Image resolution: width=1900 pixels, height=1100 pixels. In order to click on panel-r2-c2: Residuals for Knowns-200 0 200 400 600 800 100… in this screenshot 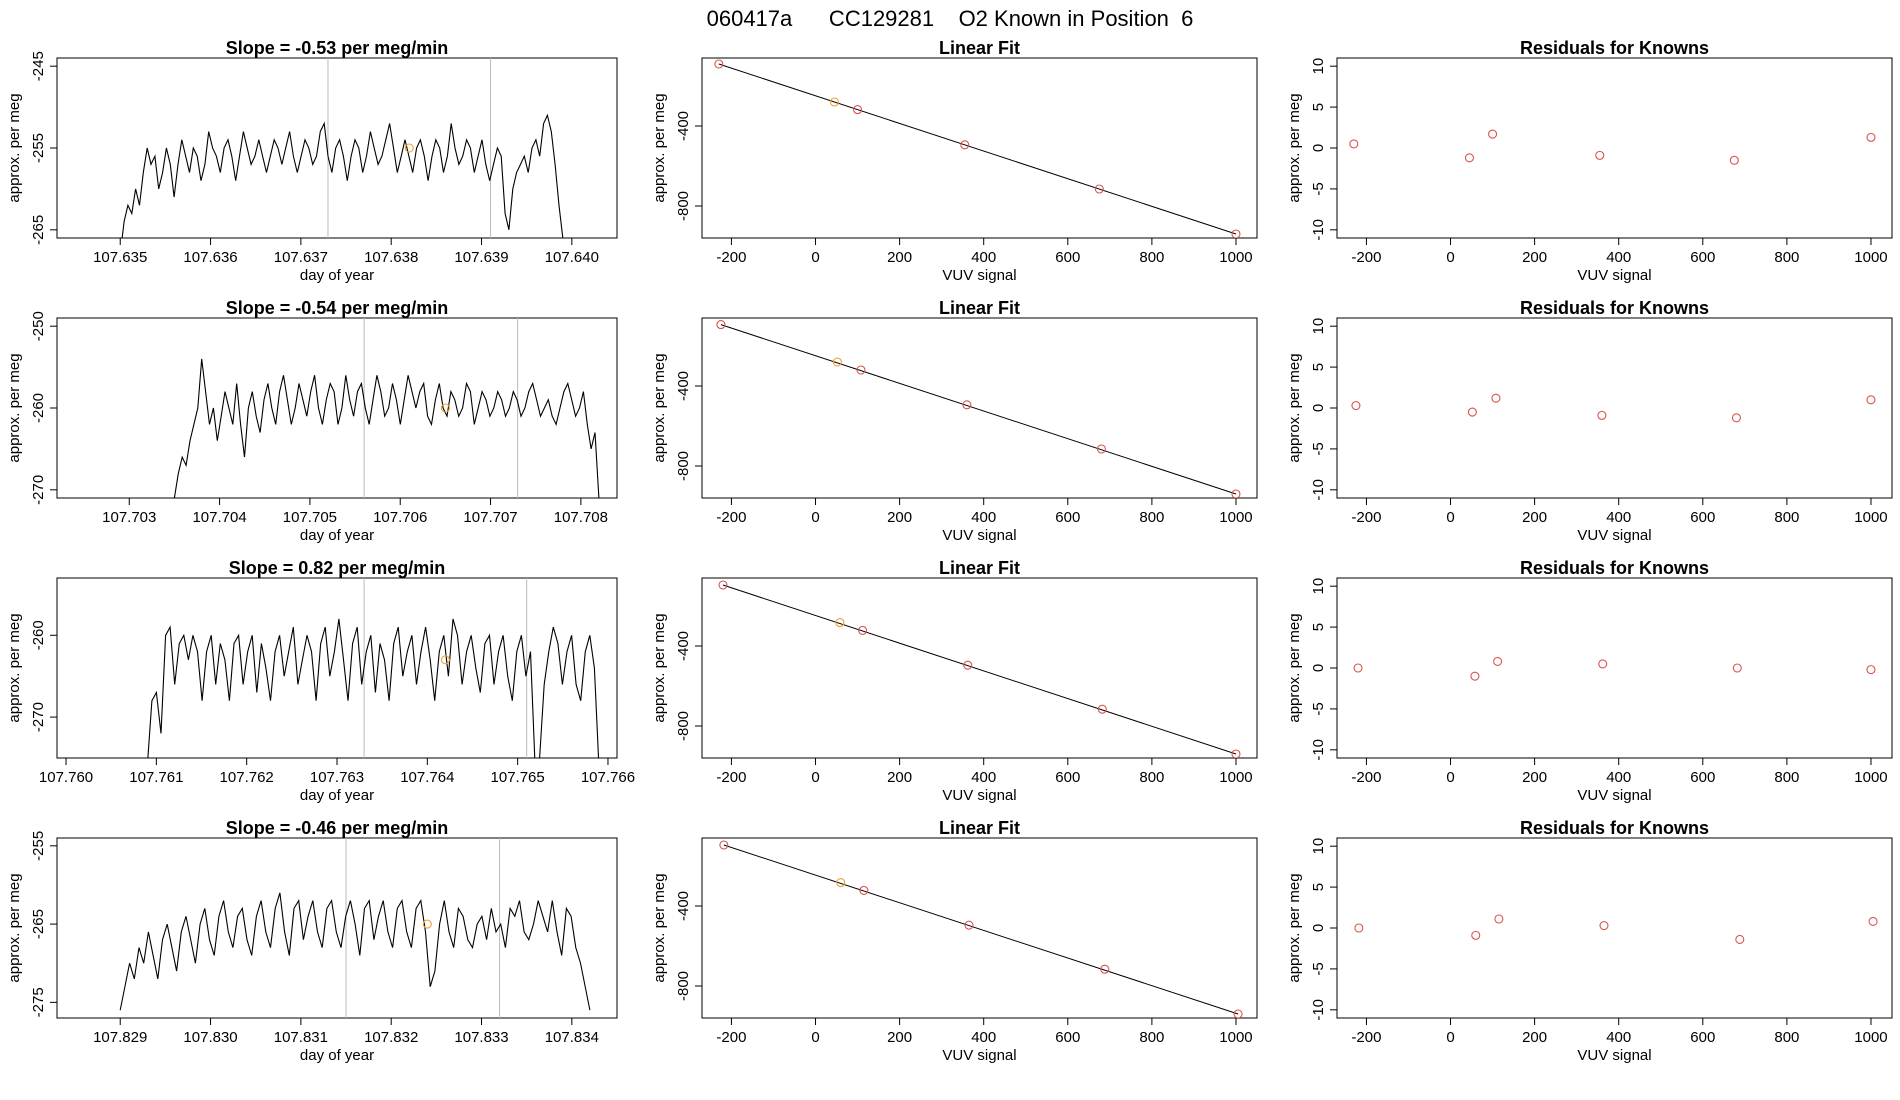, I will do `click(1589, 681)`.